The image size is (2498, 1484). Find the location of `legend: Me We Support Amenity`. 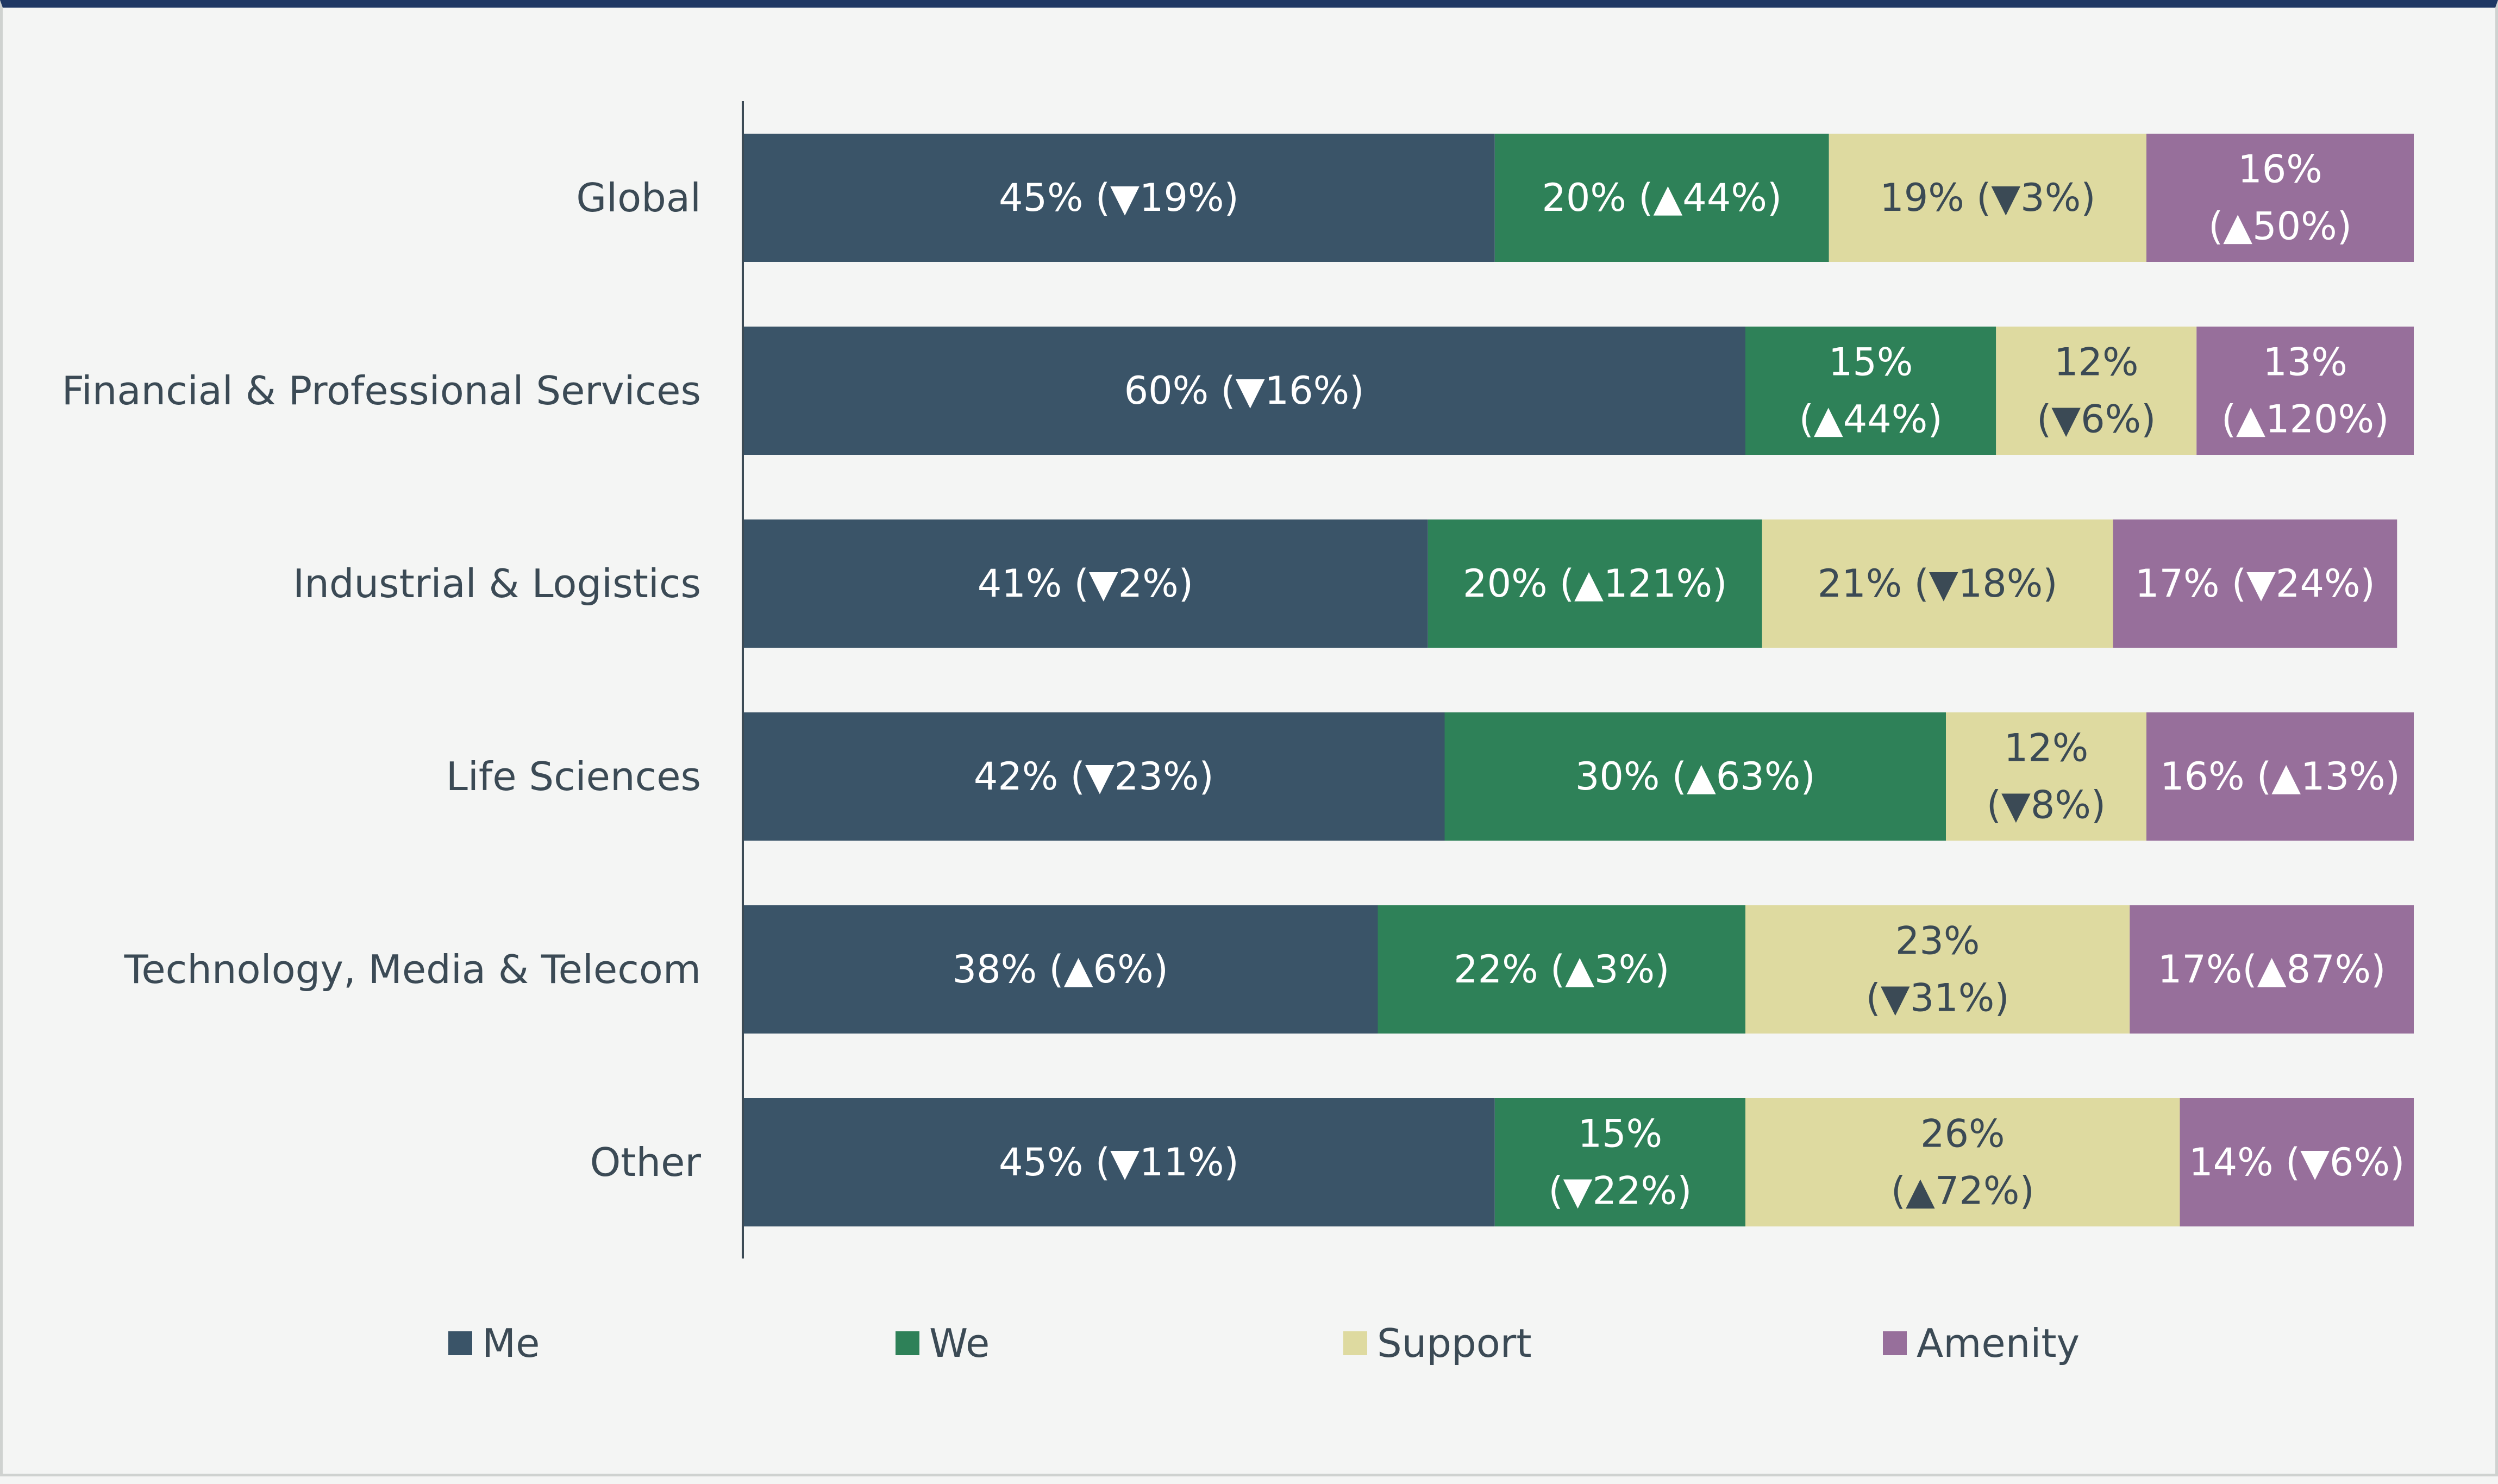

legend: Me We Support Amenity is located at coordinates (1264, 1343).